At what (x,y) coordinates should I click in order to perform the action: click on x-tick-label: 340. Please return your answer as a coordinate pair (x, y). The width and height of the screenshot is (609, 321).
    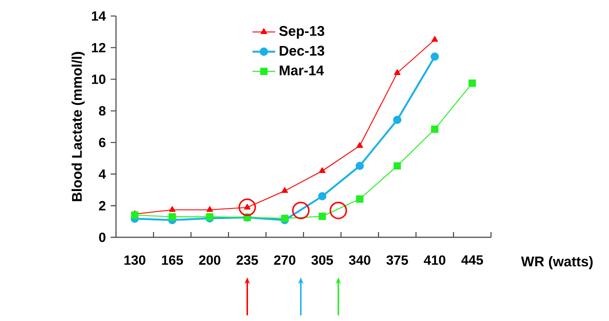
    Looking at the image, I should click on (359, 260).